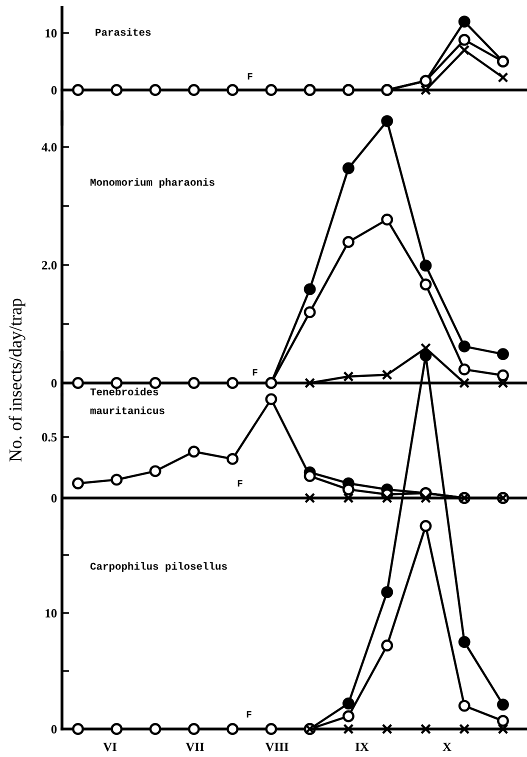 This screenshot has height=757, width=527. Describe the element at coordinates (49, 147) in the screenshot. I see `y-tick-label: 4.0` at that location.